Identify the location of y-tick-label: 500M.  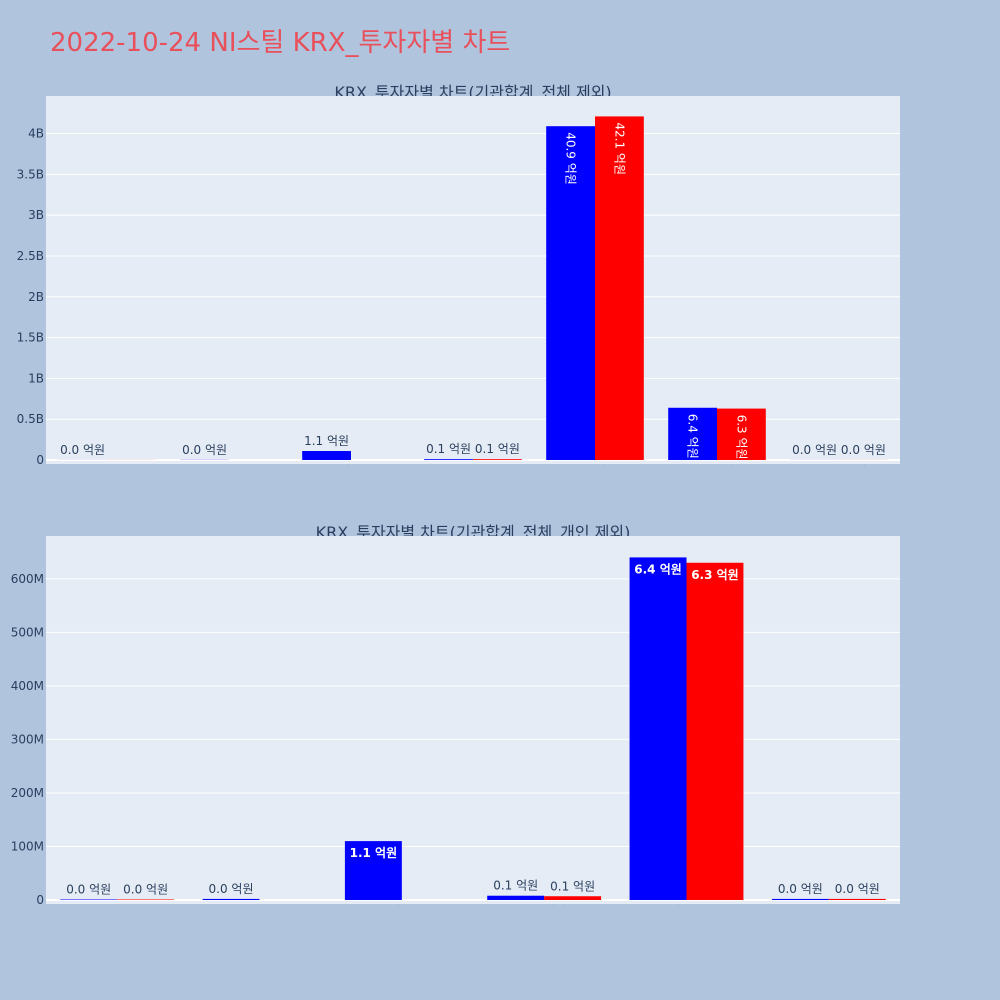
(27, 632).